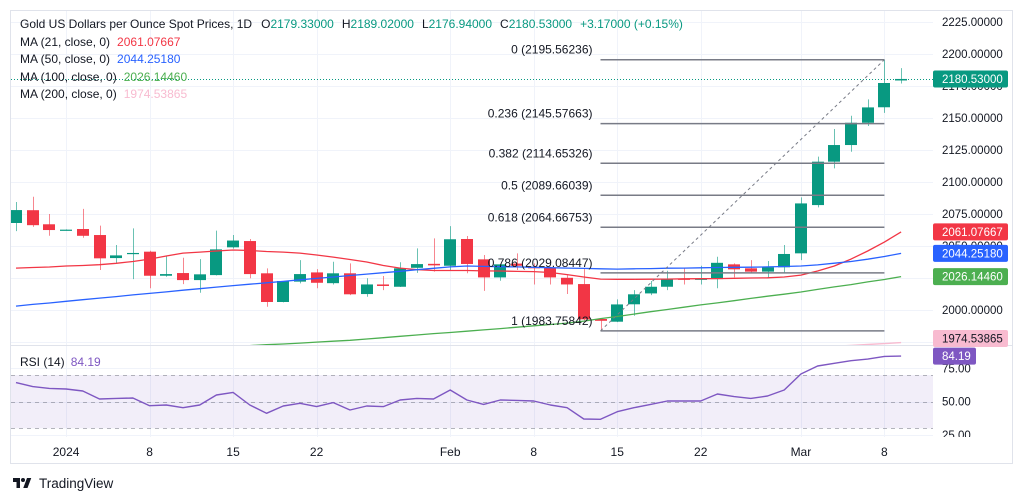 The image size is (1024, 500). Describe the element at coordinates (149, 59) in the screenshot. I see `ma50-value: 2044.25180` at that location.